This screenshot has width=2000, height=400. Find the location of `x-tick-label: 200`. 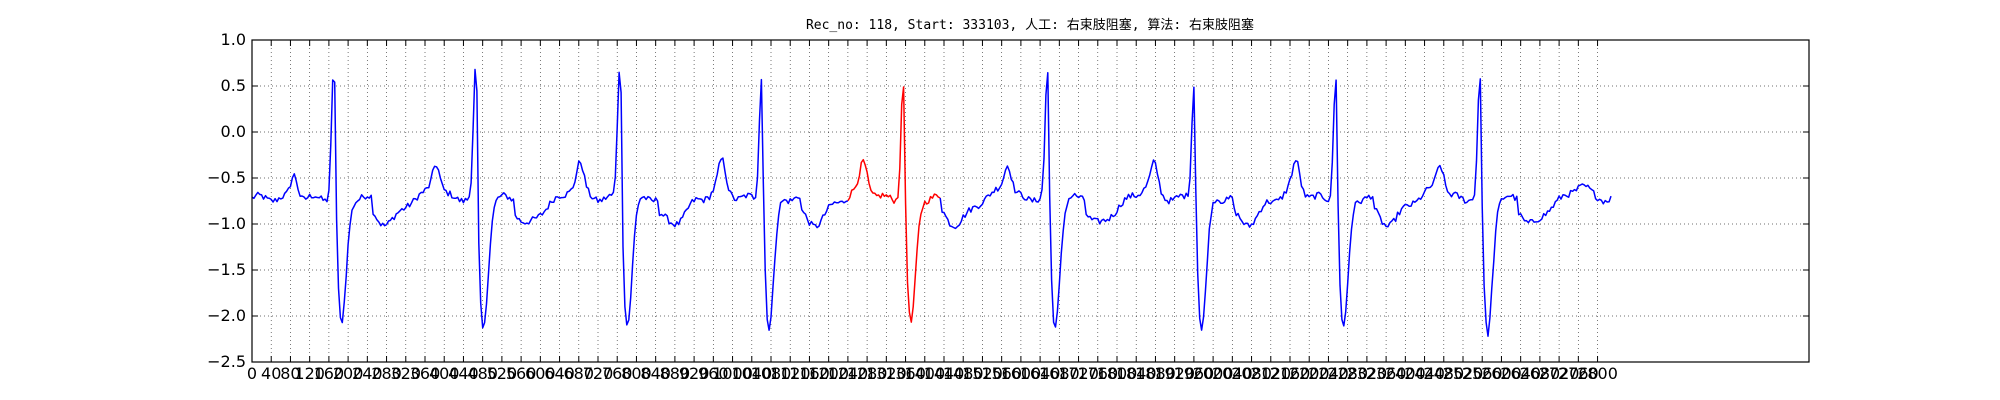

x-tick-label: 200 is located at coordinates (348, 373).